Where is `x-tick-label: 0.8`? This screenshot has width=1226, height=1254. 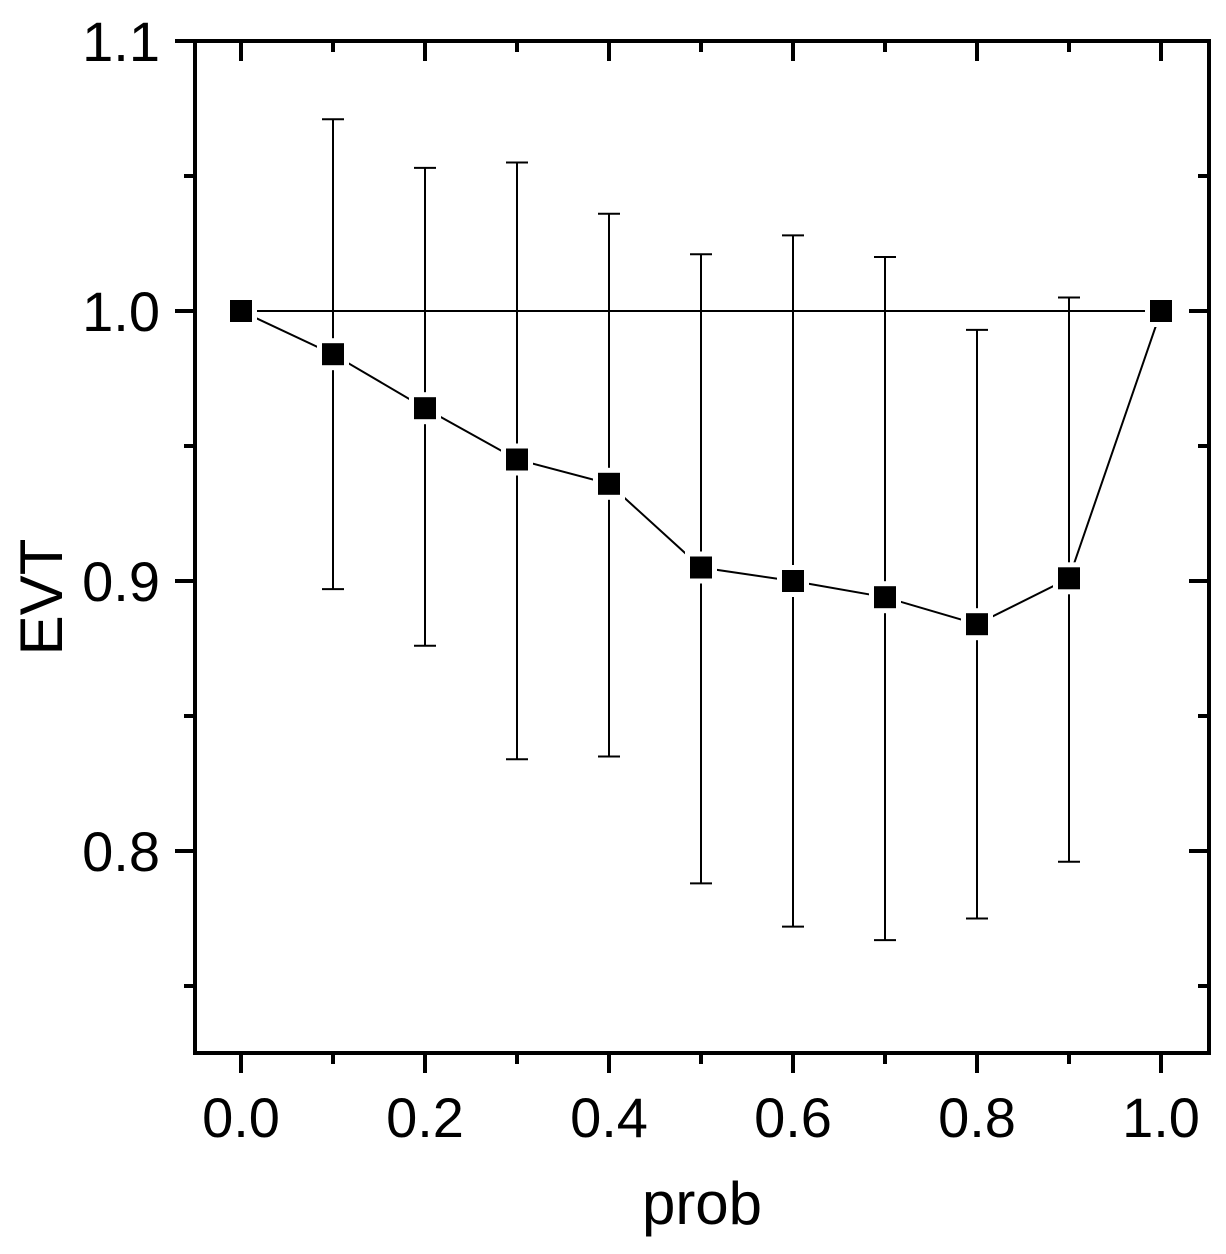 x-tick-label: 0.8 is located at coordinates (977, 1117).